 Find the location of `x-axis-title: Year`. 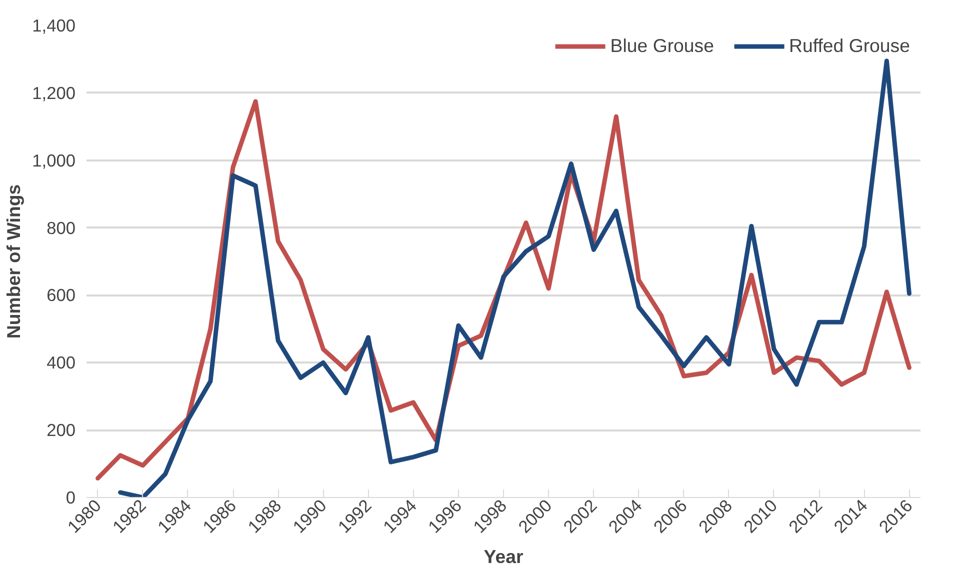

x-axis-title: Year is located at coordinates (504, 557).